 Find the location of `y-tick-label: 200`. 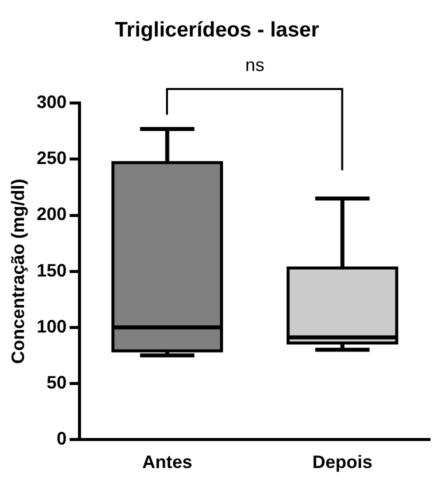

y-tick-label: 200 is located at coordinates (51, 214).